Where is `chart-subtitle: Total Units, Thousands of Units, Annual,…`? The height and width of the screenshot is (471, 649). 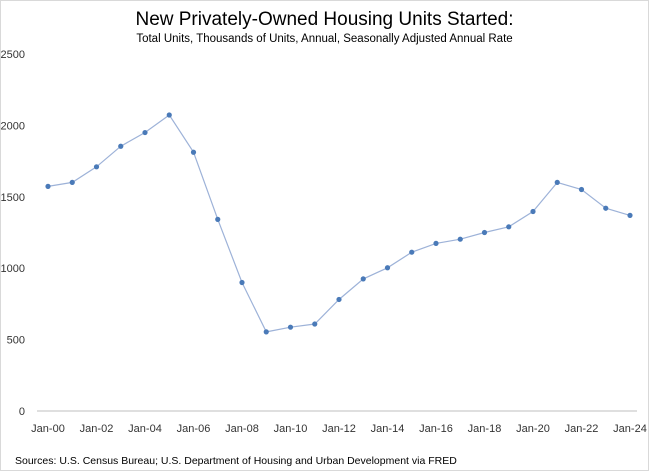
chart-subtitle: Total Units, Thousands of Units, Annual,… is located at coordinates (324, 39).